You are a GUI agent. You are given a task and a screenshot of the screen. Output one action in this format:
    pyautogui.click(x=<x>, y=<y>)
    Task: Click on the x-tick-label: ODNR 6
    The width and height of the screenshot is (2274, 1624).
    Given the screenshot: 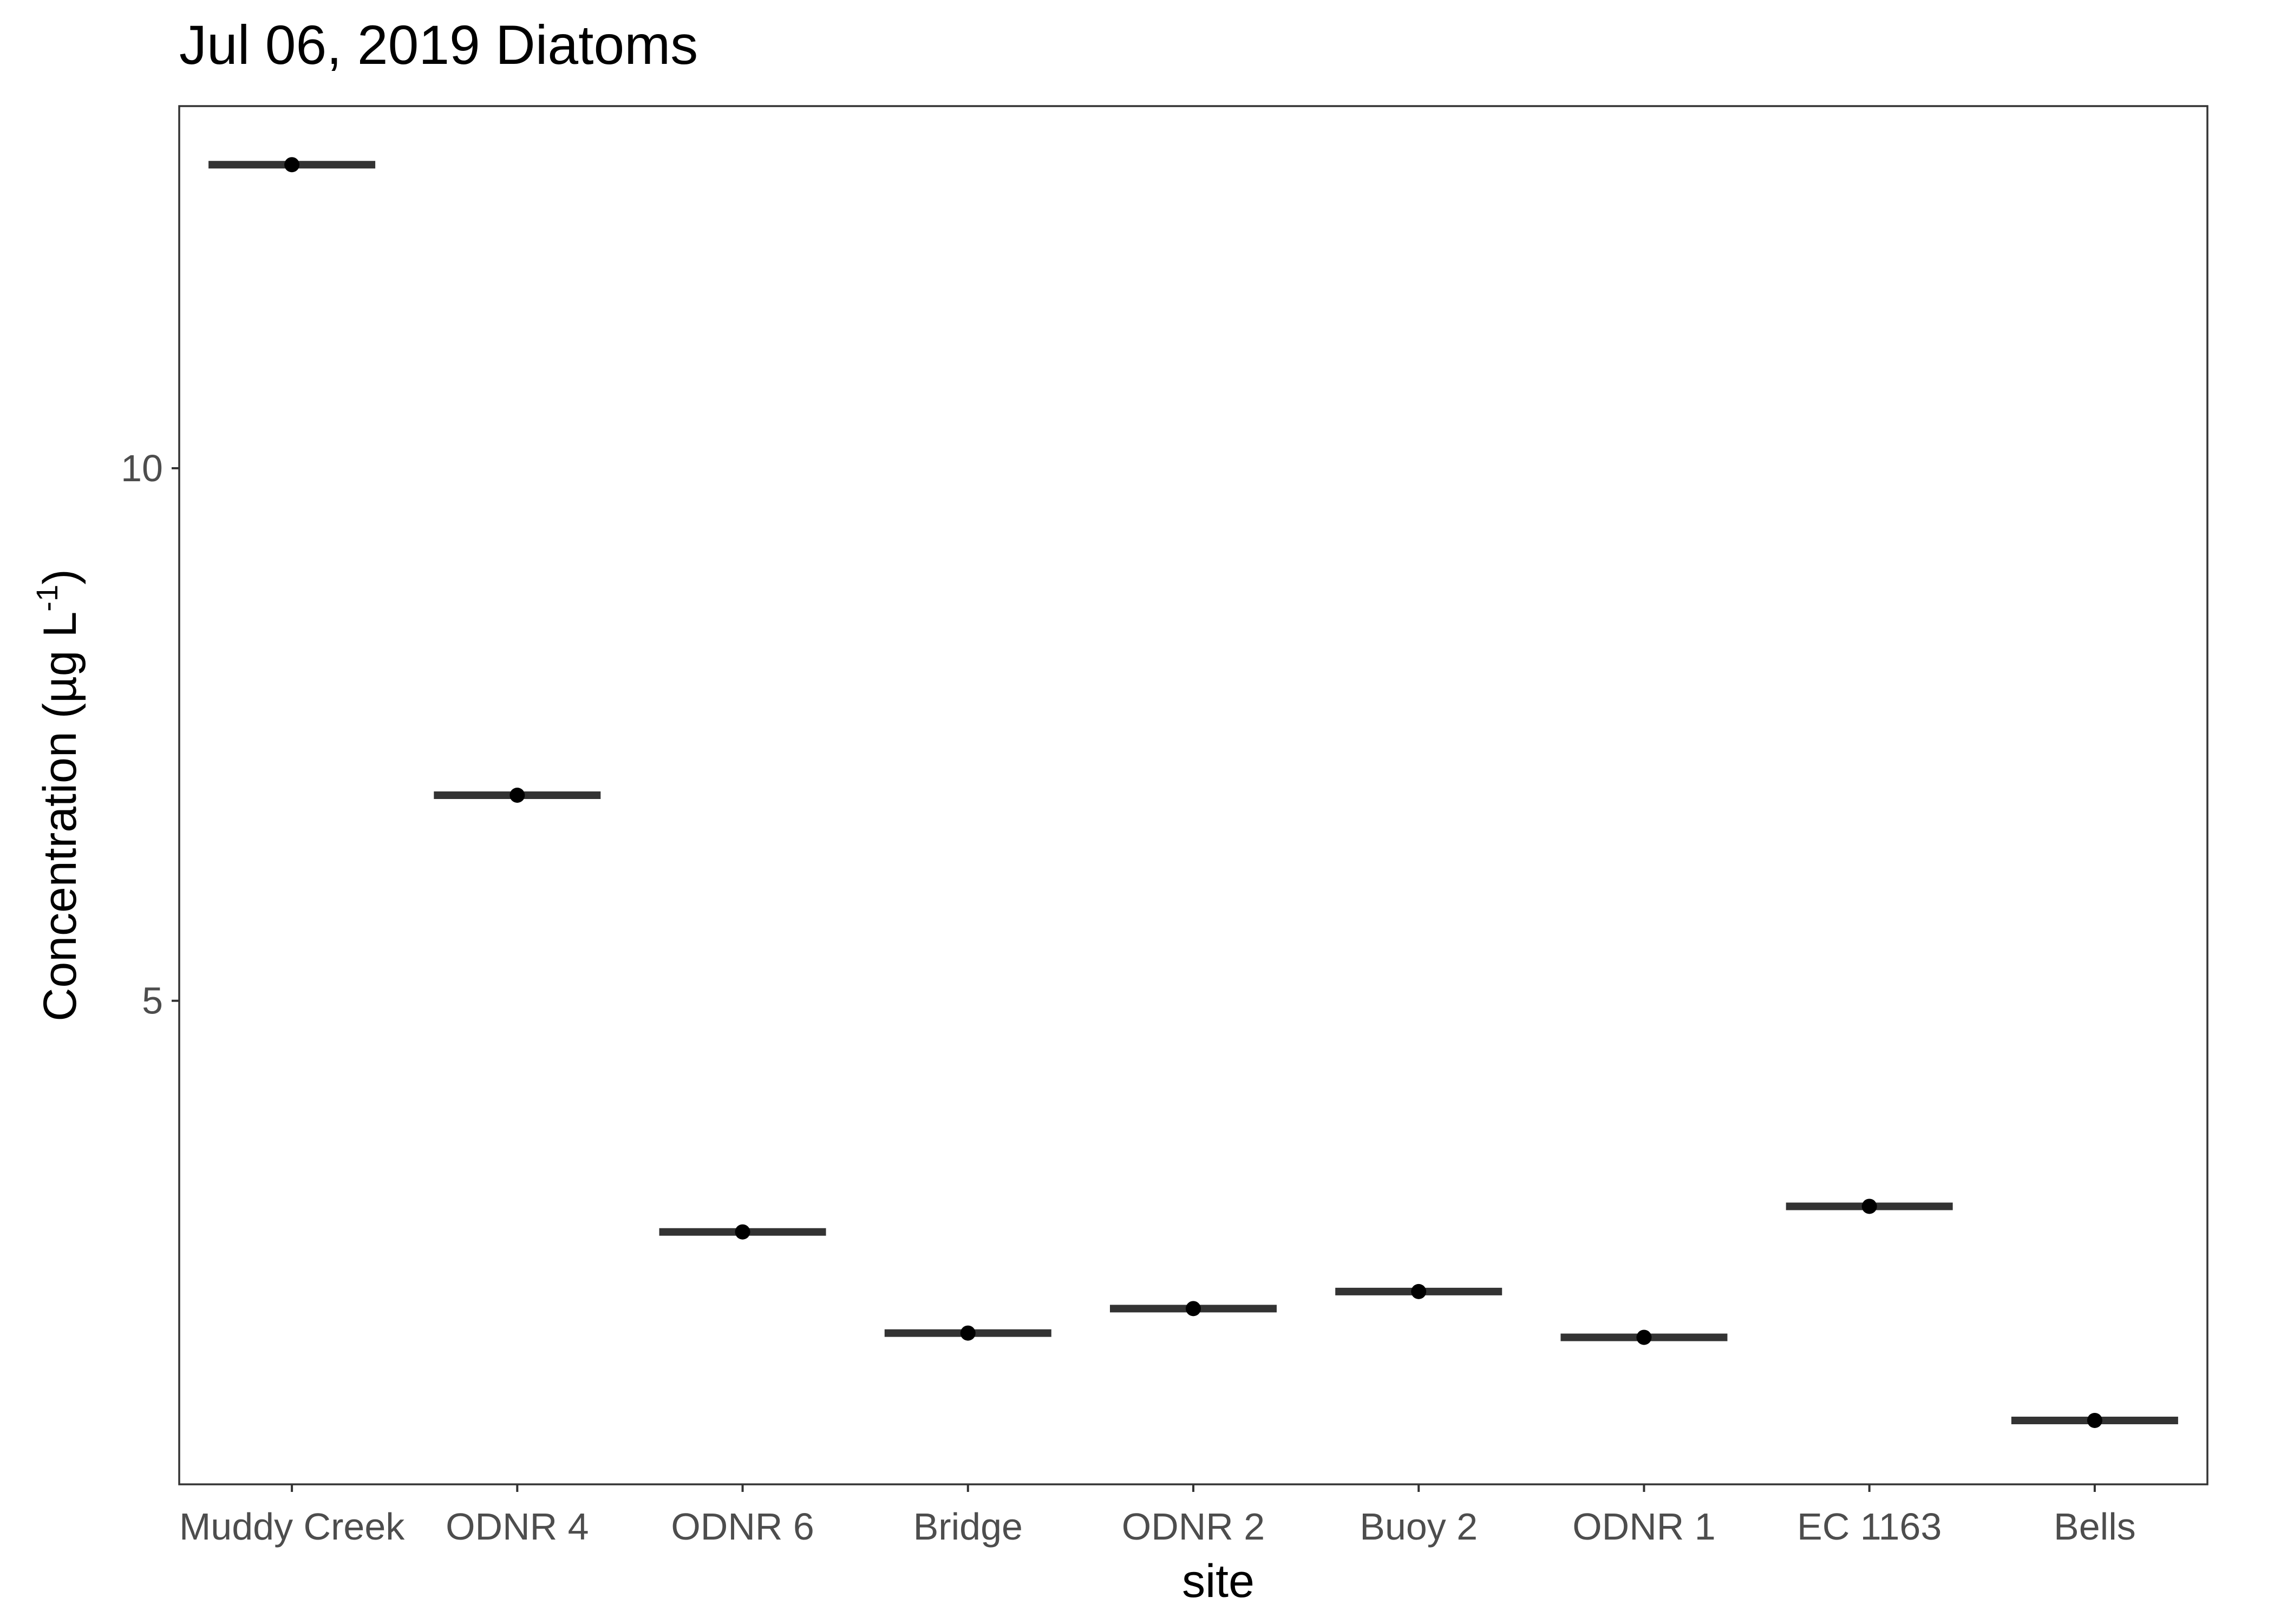 What is the action you would take?
    pyautogui.click(x=743, y=1526)
    